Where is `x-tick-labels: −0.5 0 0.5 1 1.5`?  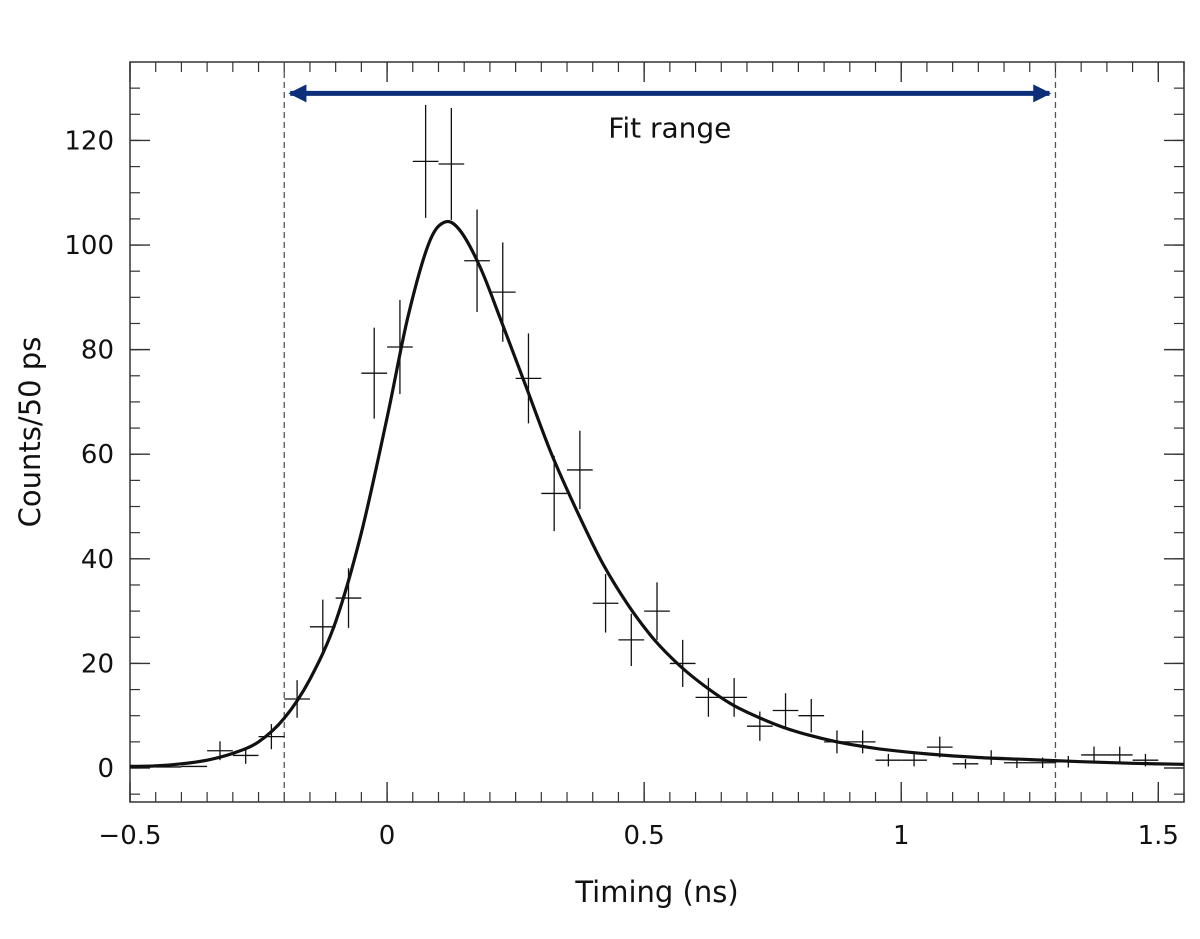
x-tick-labels: −0.5 0 0.5 1 1.5 is located at coordinates (638, 836).